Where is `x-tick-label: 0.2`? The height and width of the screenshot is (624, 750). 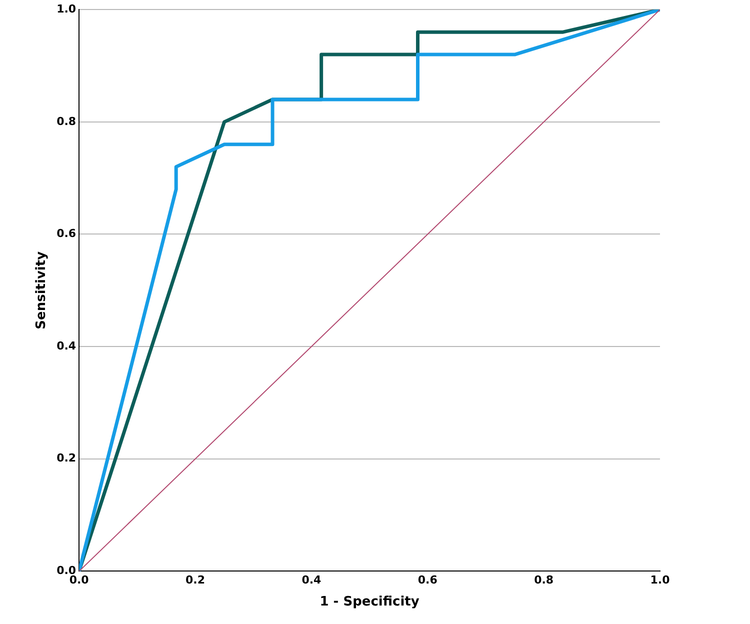 x-tick-label: 0.2 is located at coordinates (196, 580).